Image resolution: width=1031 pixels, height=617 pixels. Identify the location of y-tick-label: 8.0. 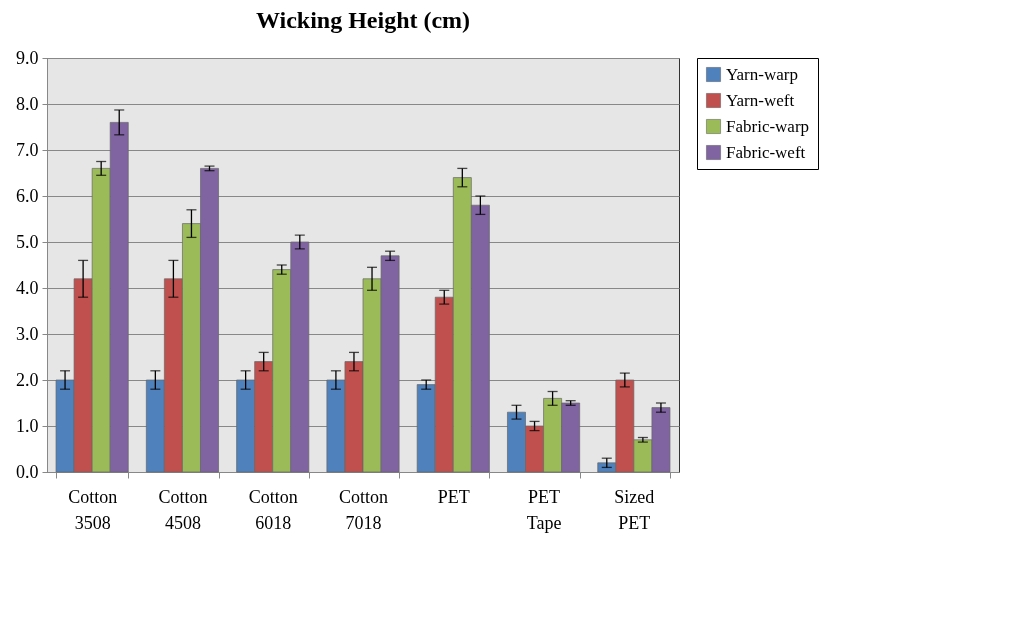
(27, 103).